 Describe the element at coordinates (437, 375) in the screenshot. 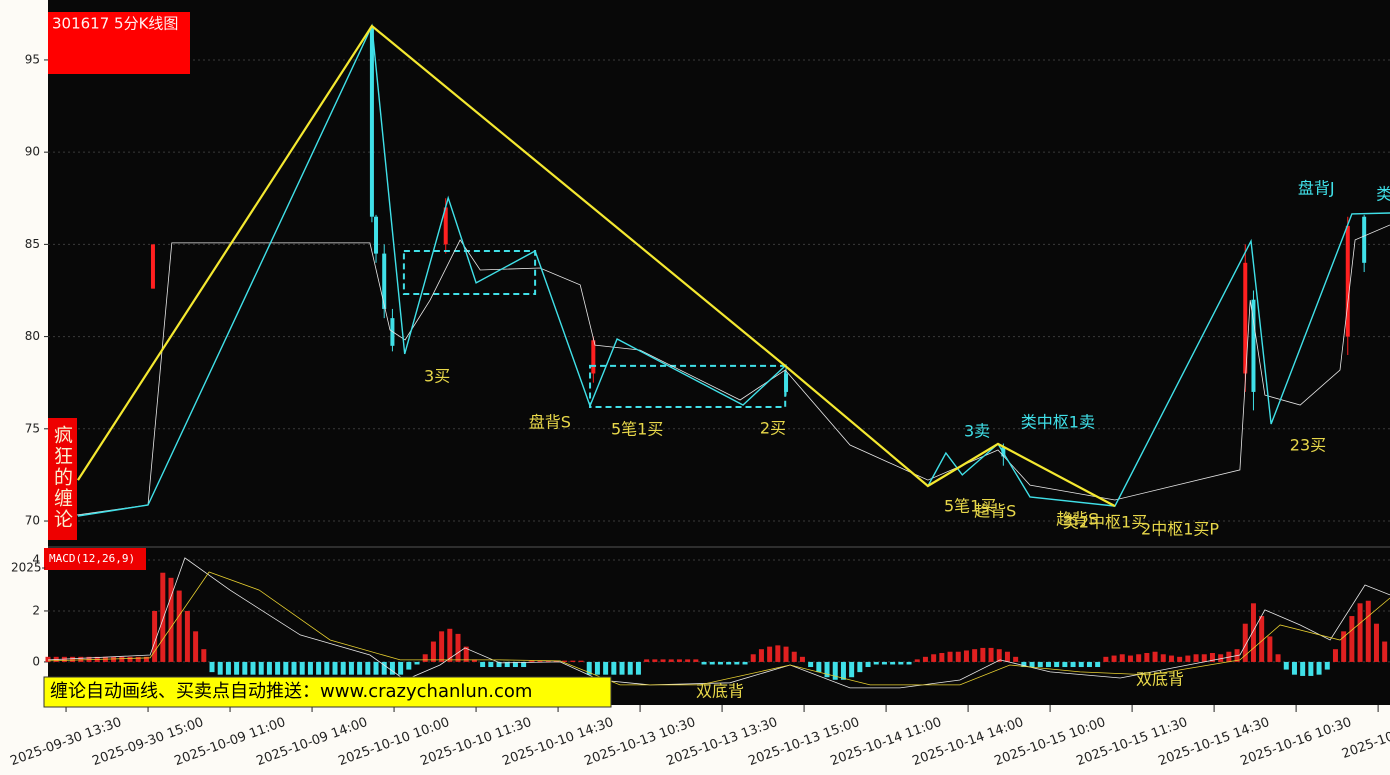

I see `annotation: 3买` at that location.